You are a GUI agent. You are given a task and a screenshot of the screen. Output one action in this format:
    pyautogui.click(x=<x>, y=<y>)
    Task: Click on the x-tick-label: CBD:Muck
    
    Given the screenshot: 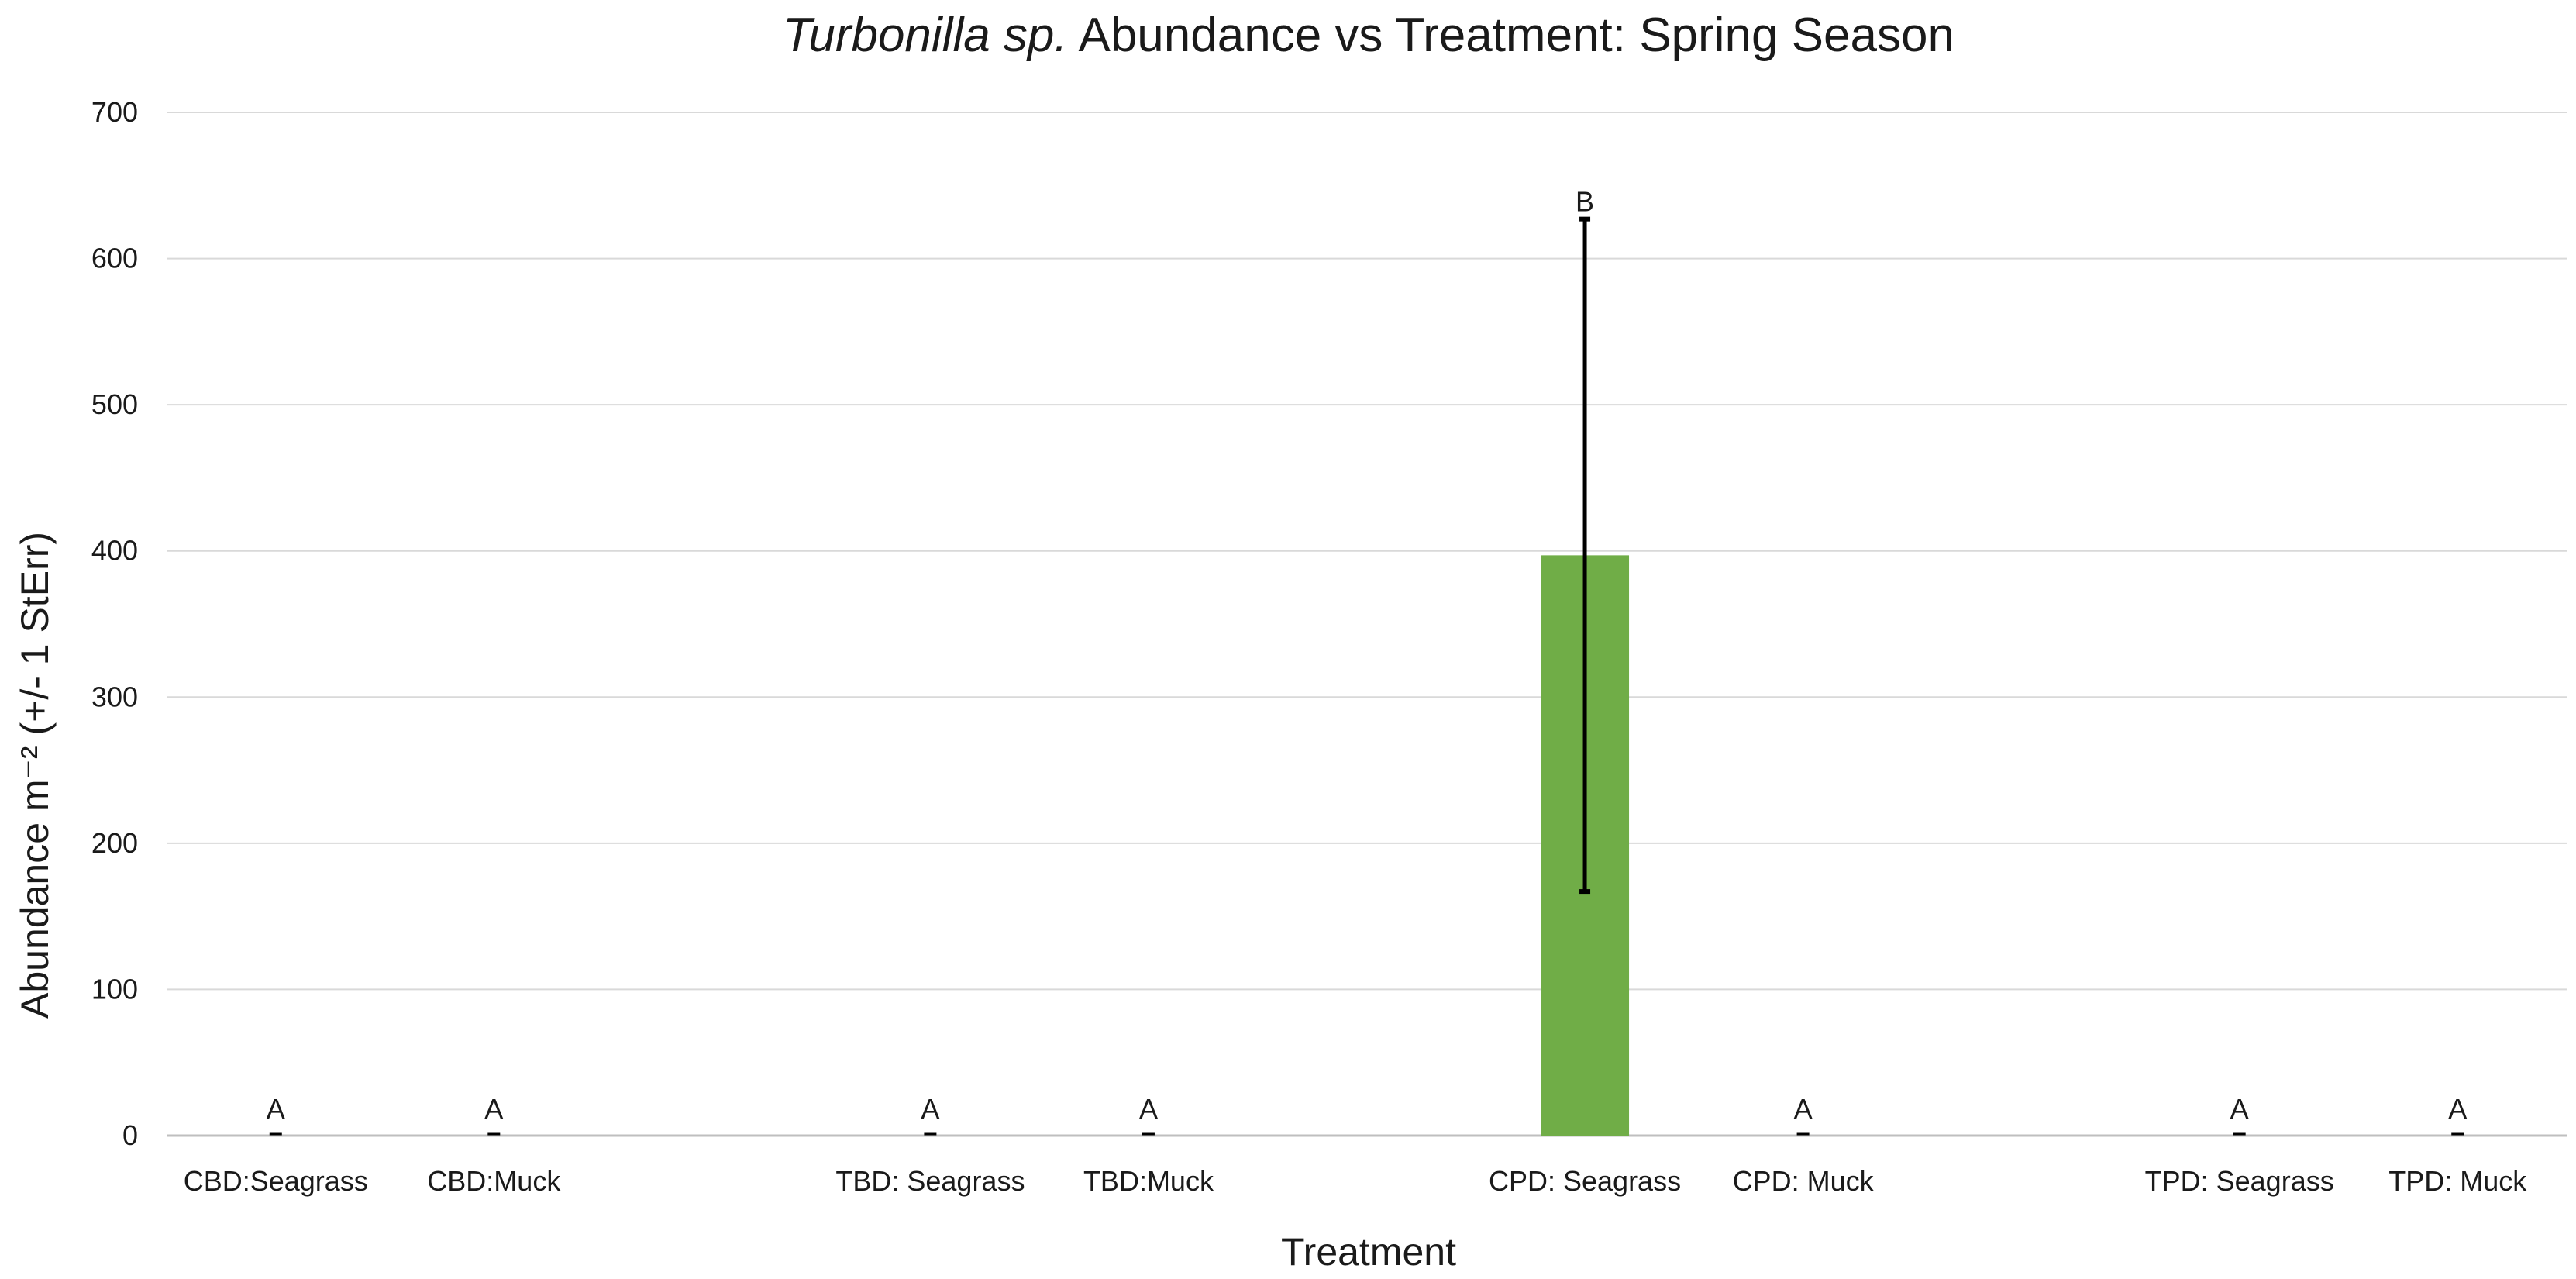 What is the action you would take?
    pyautogui.click(x=494, y=1181)
    